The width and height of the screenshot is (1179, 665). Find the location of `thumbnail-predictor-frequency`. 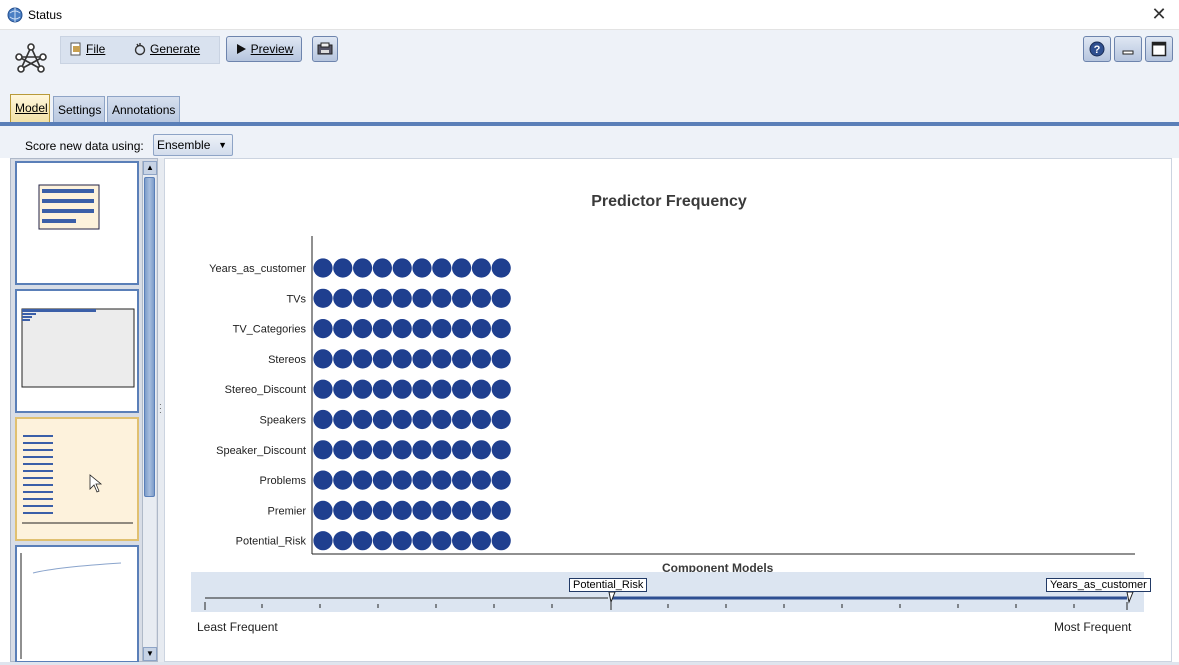

thumbnail-predictor-frequency is located at coordinates (77, 479).